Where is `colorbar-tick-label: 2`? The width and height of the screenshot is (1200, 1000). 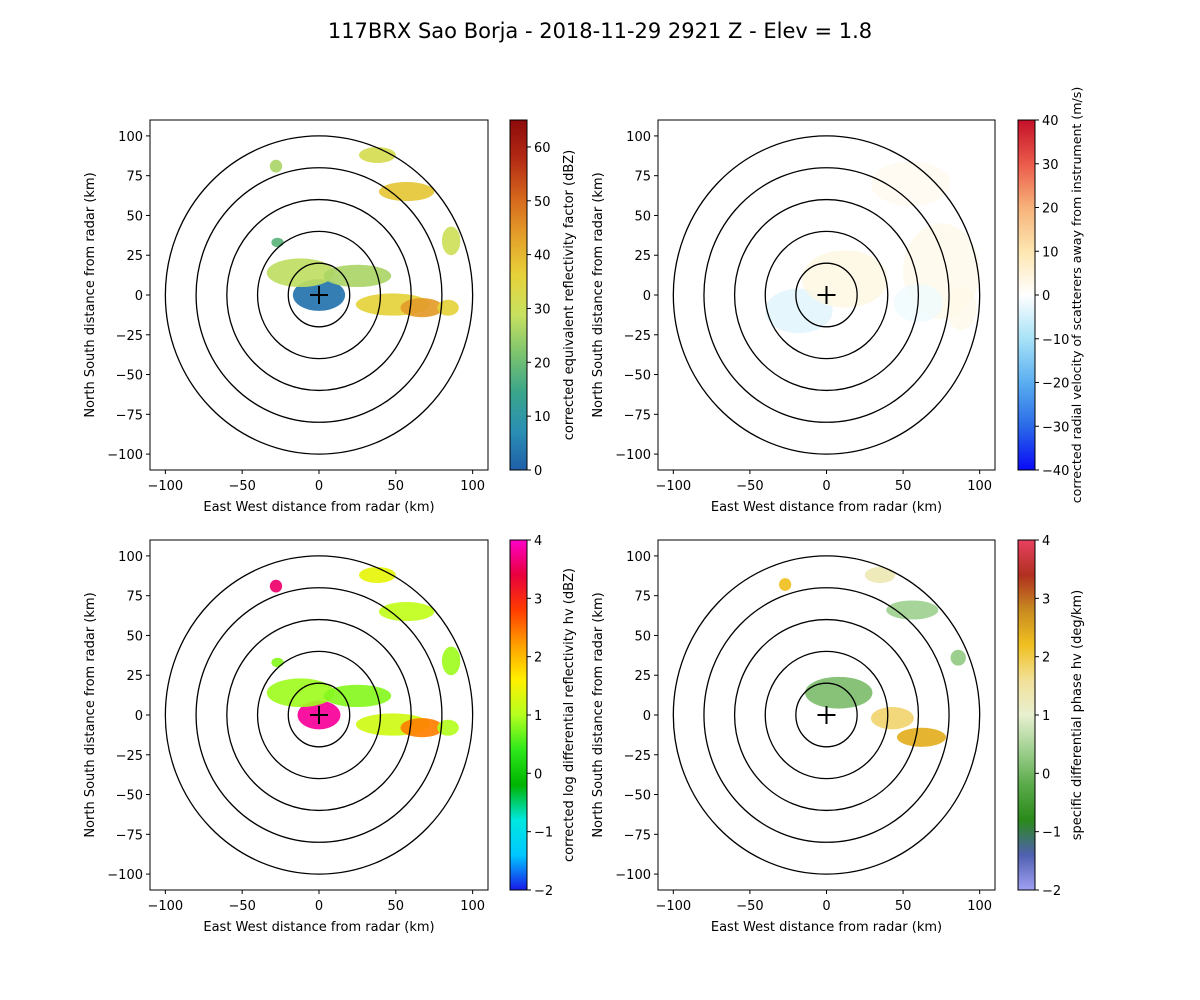 colorbar-tick-label: 2 is located at coordinates (1046, 658).